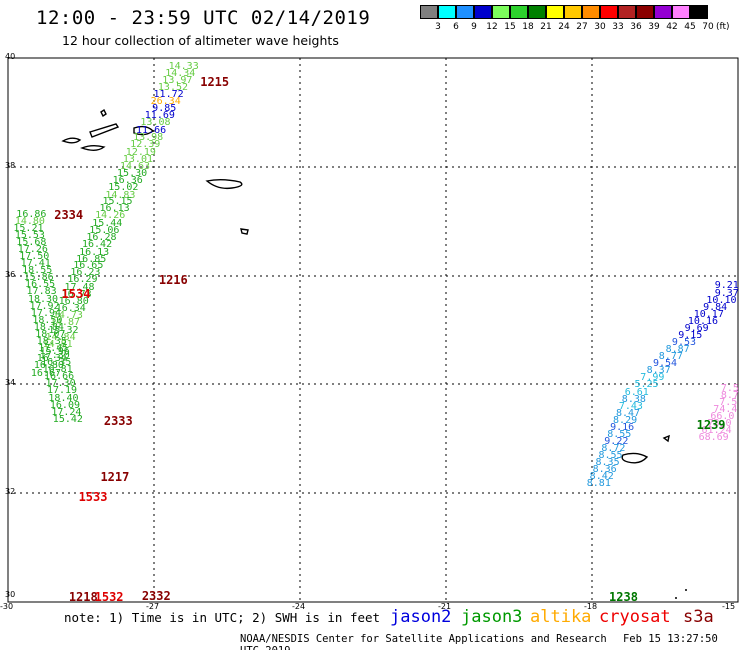 The width and height of the screenshot is (740, 650). Describe the element at coordinates (180, 73) in the screenshot. I see `wave-height-value: 14.34` at that location.